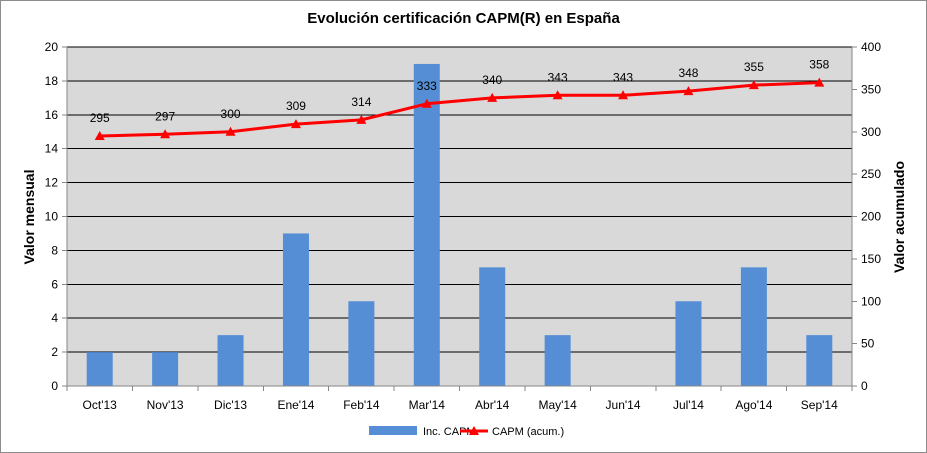  Describe the element at coordinates (871, 89) in the screenshot. I see `y-right-tick-label: 350` at that location.